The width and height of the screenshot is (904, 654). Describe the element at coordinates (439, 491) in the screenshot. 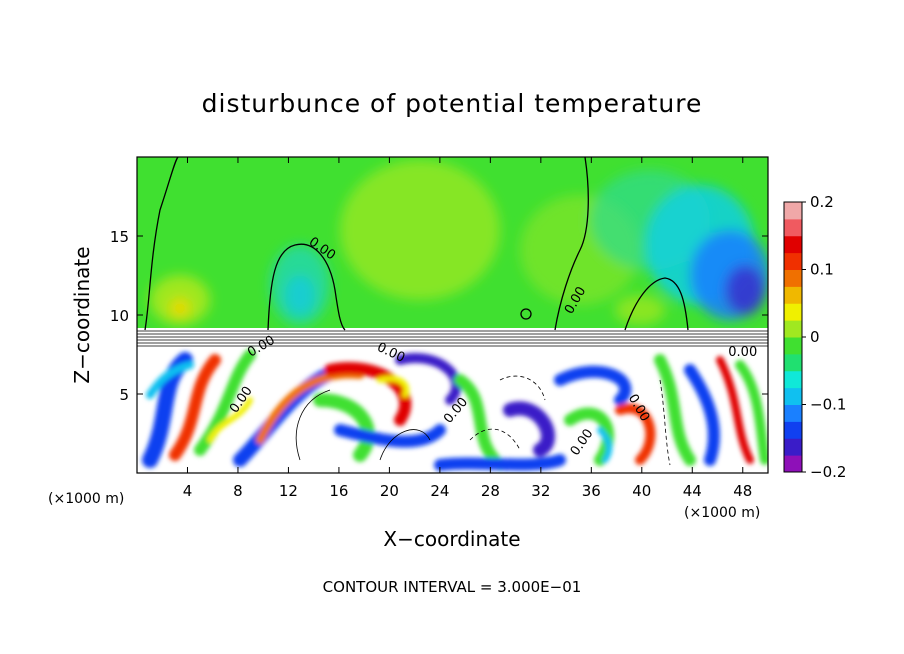

I see `x-tick-label: 24` at that location.